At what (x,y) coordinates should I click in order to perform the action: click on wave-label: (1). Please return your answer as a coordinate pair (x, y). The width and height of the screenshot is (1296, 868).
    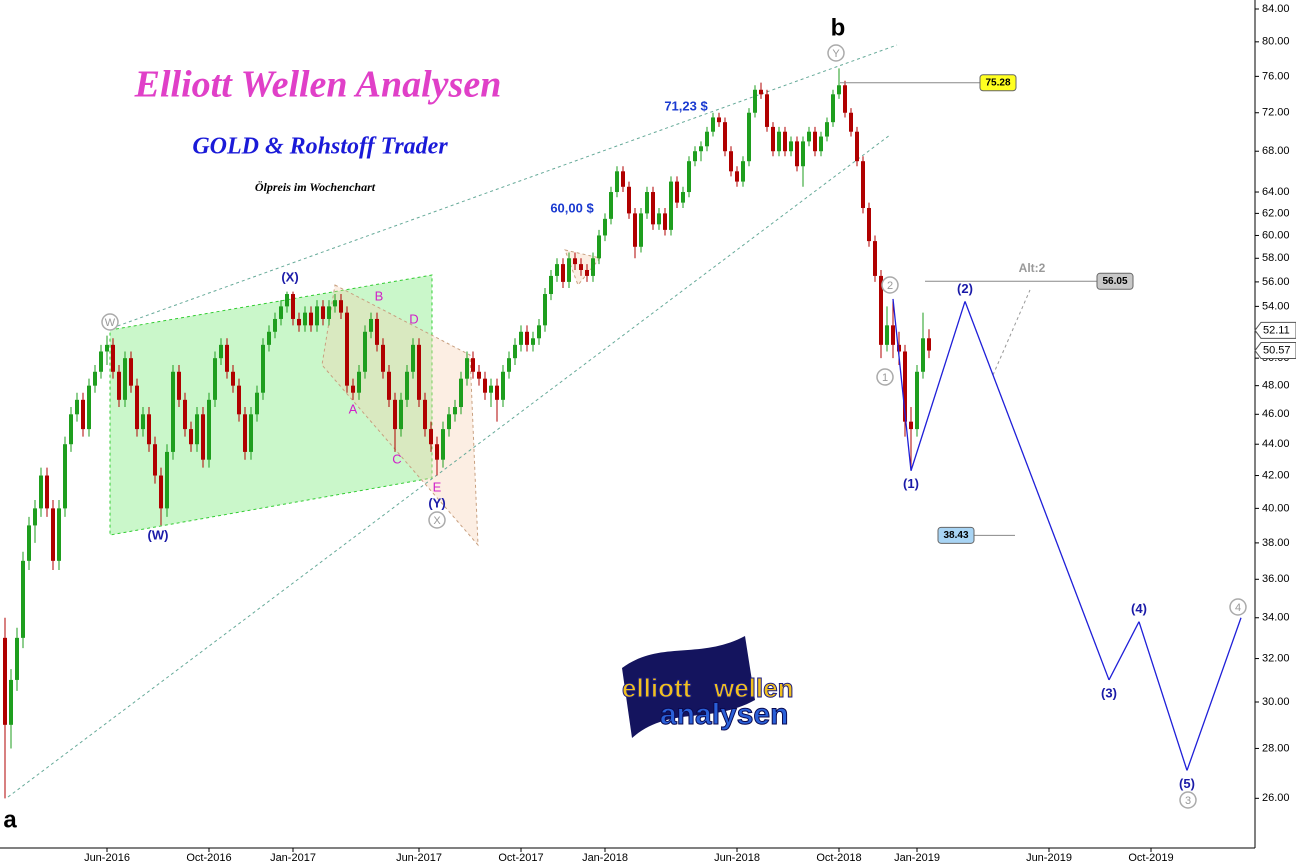
    Looking at the image, I should click on (911, 483).